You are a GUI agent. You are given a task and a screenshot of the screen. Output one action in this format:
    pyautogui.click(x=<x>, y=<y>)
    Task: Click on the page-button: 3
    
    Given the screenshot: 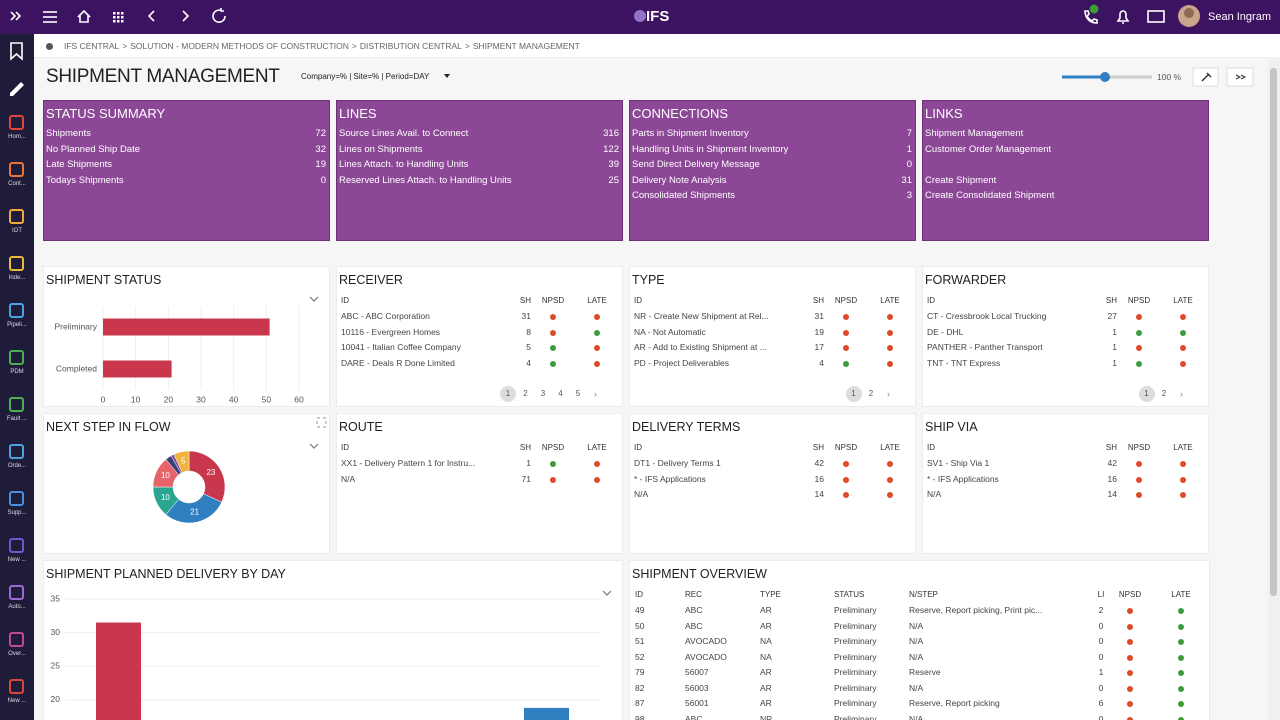 What is the action you would take?
    pyautogui.click(x=543, y=393)
    